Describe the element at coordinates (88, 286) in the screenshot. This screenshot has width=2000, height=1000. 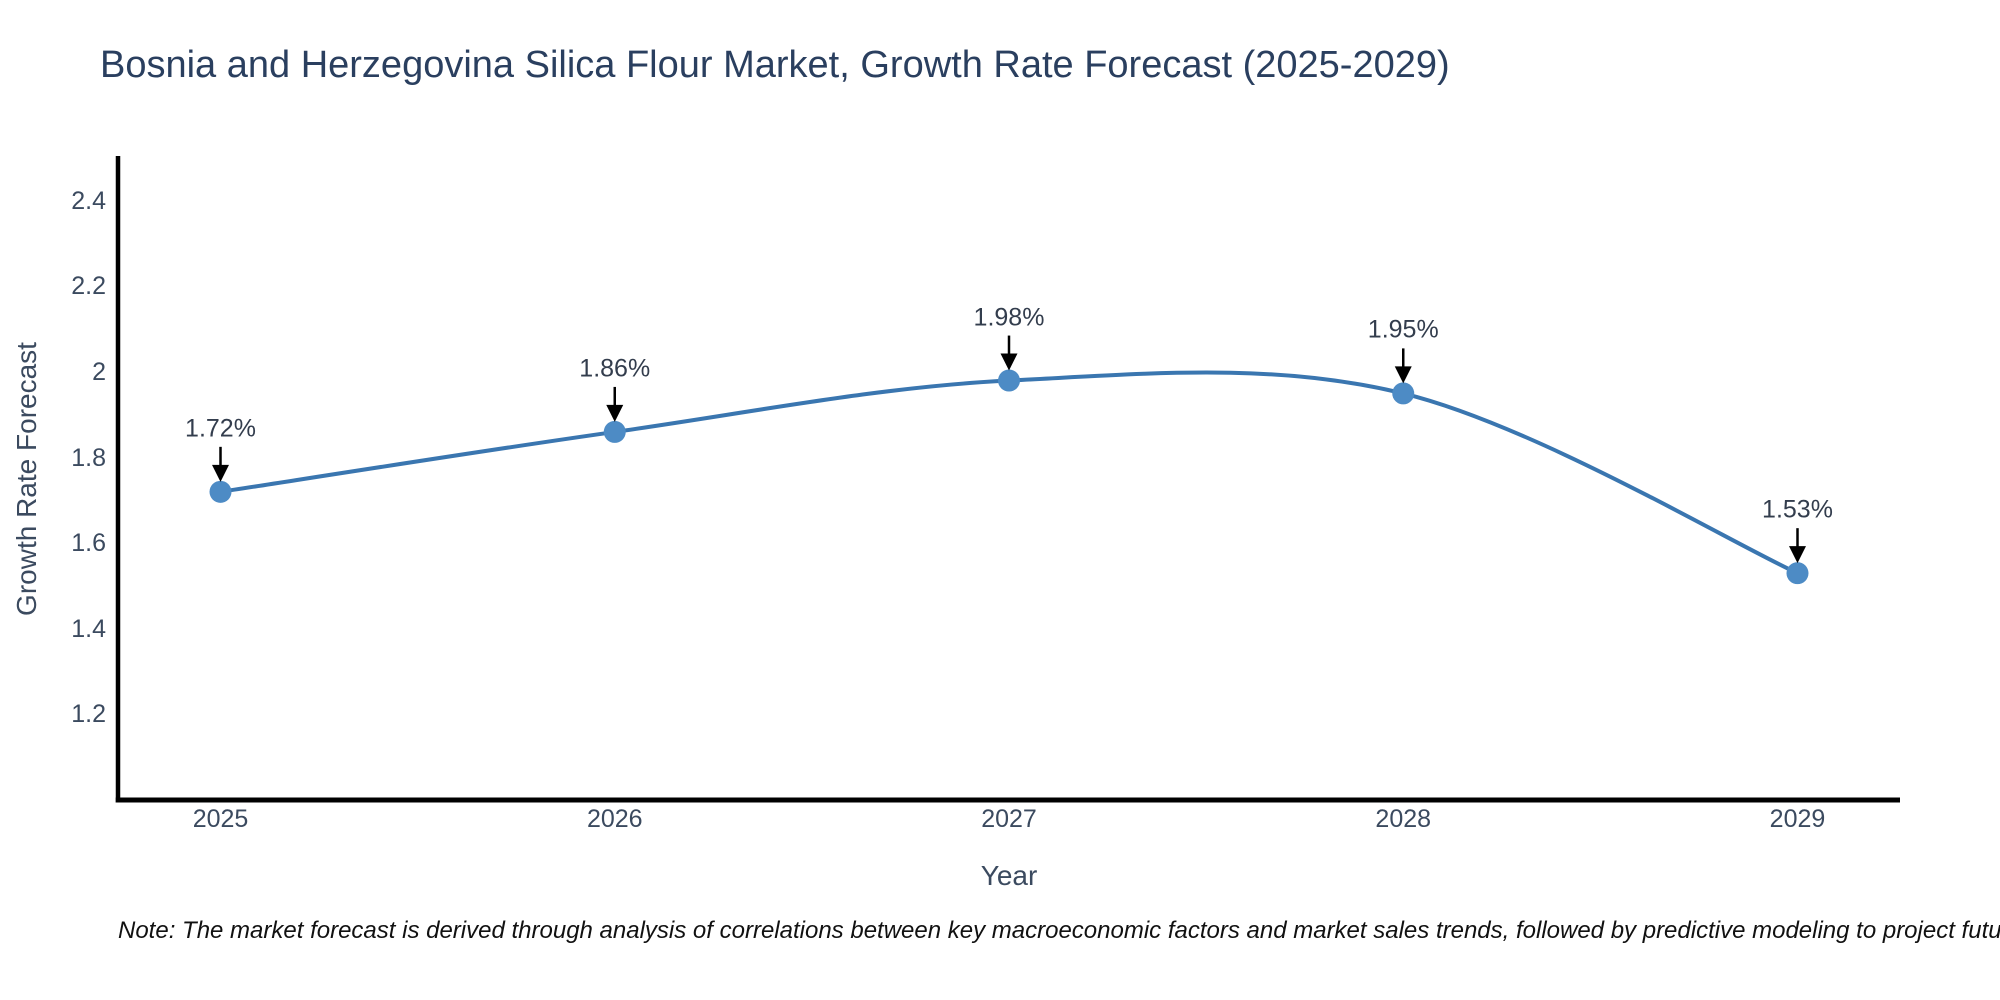
I see `y-tick-label: 2.2` at that location.